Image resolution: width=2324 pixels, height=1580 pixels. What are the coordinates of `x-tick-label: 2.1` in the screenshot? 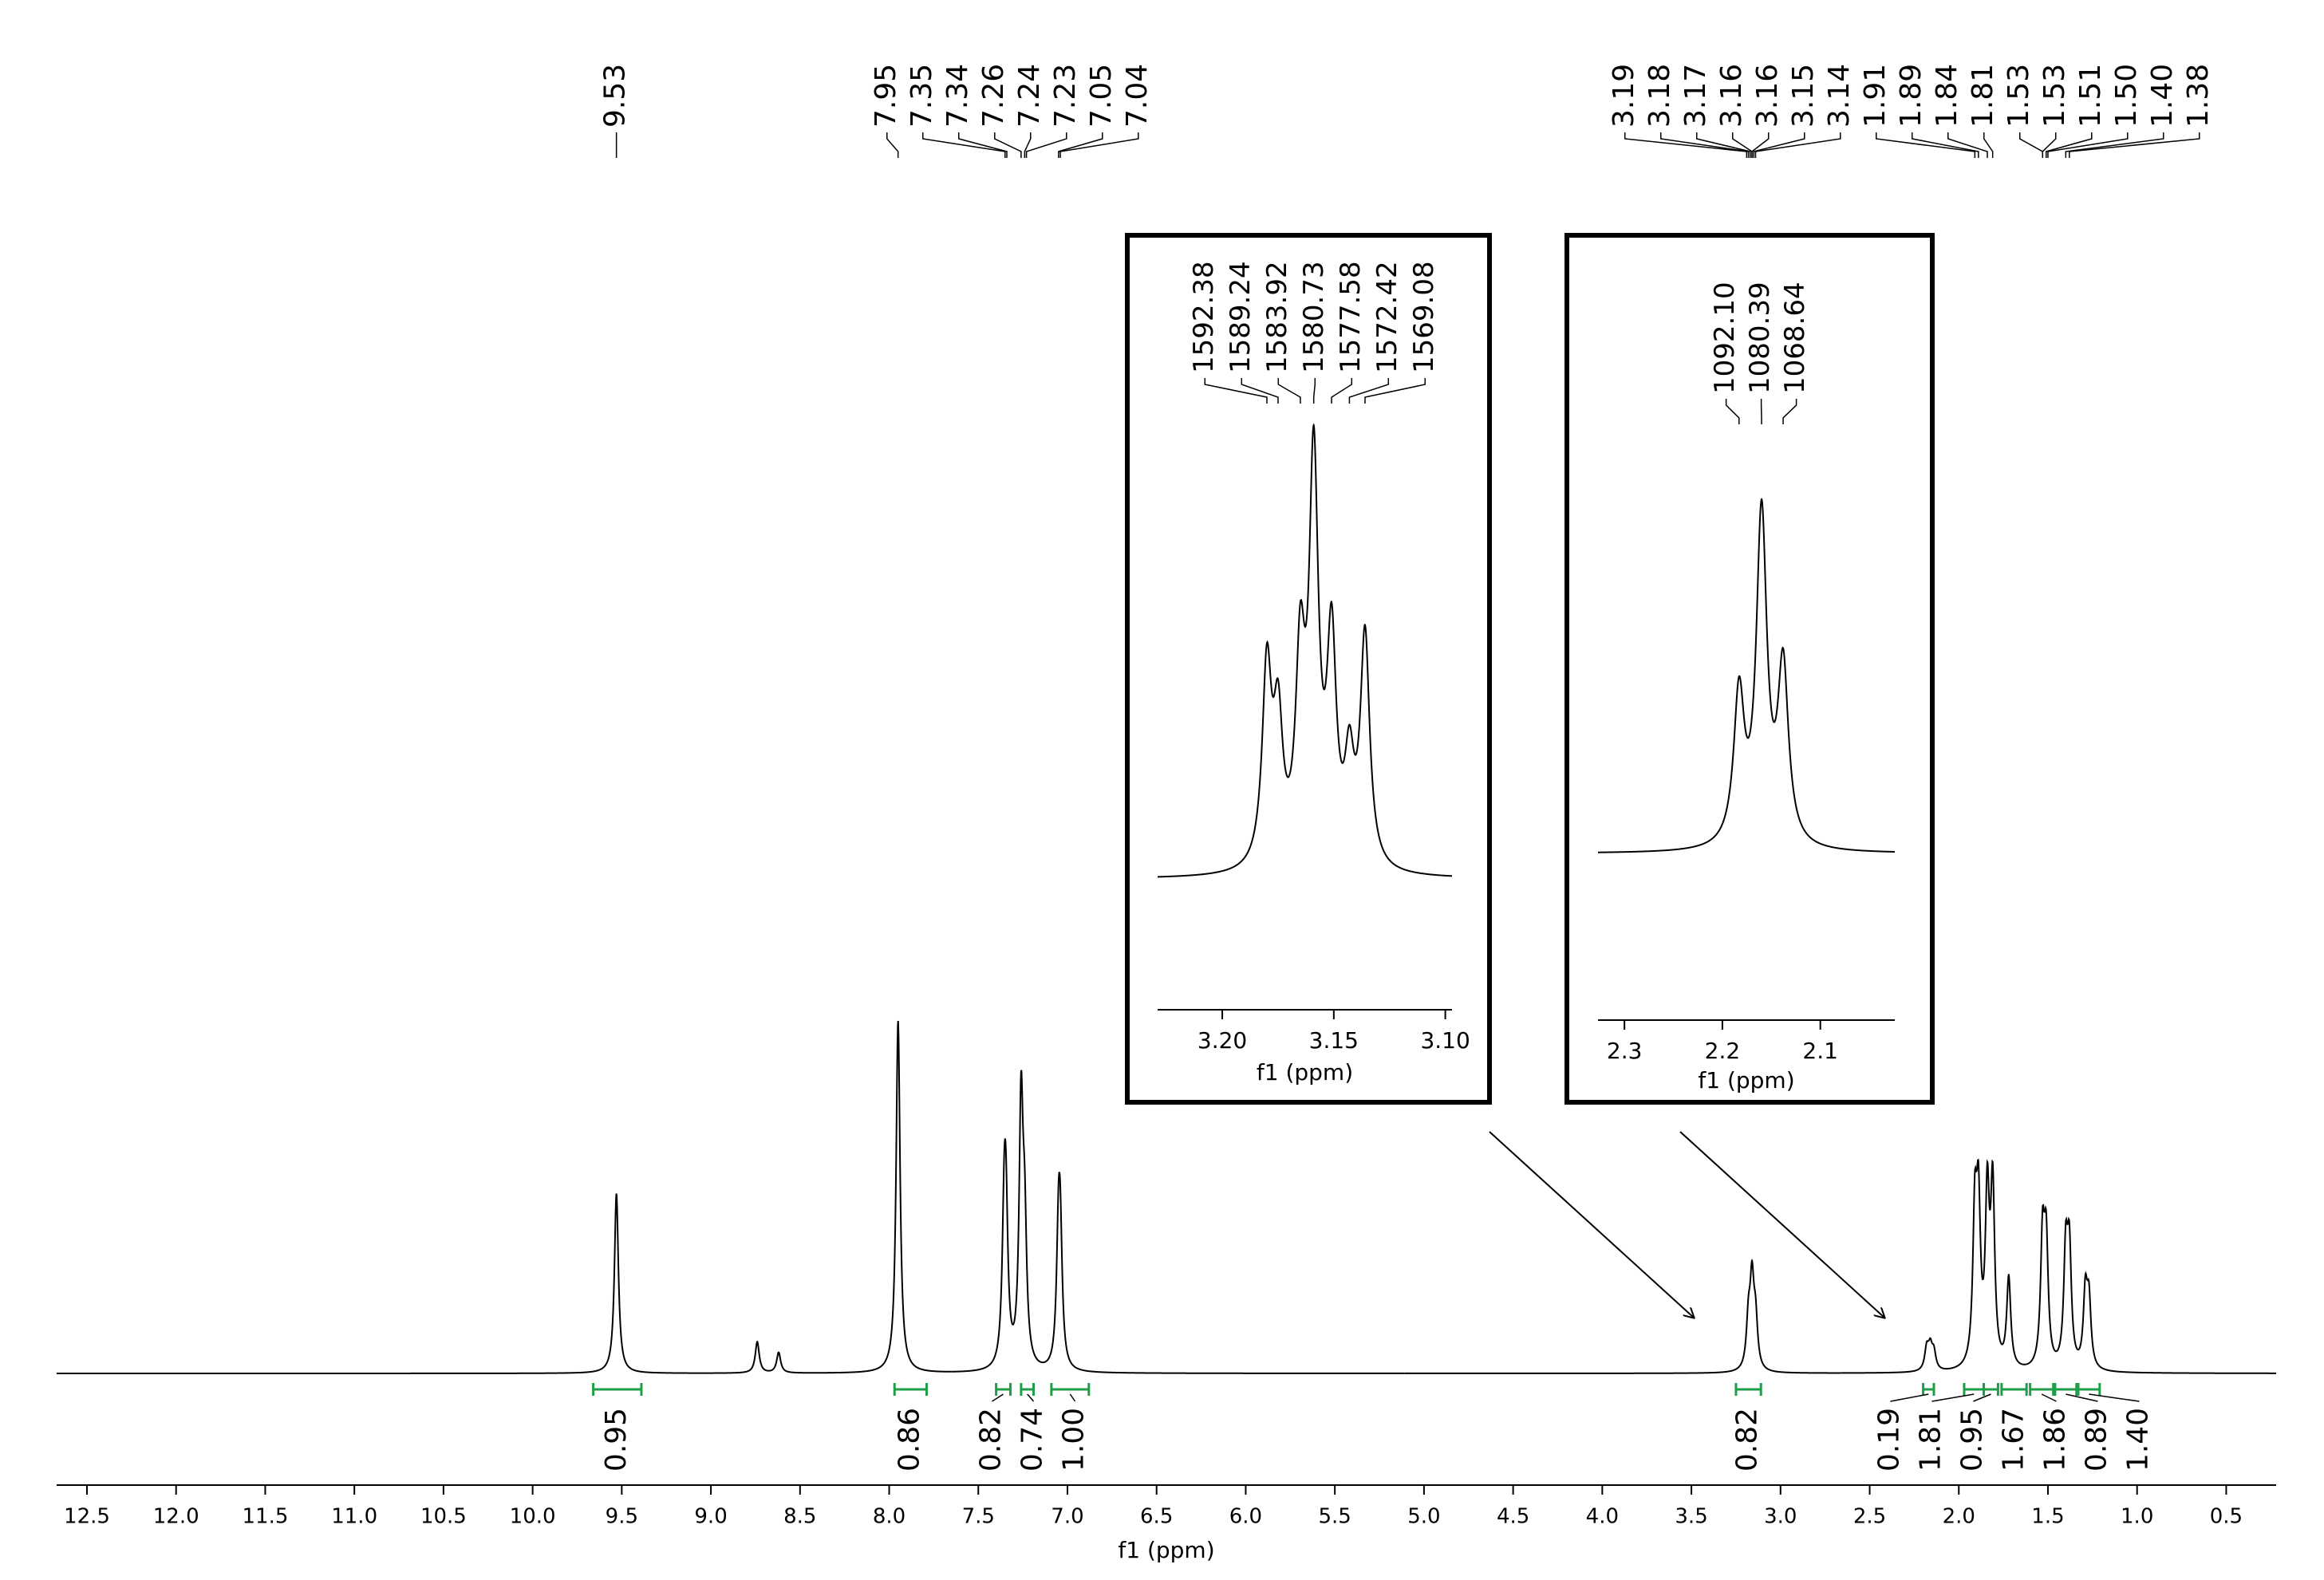 It's located at (1820, 1051).